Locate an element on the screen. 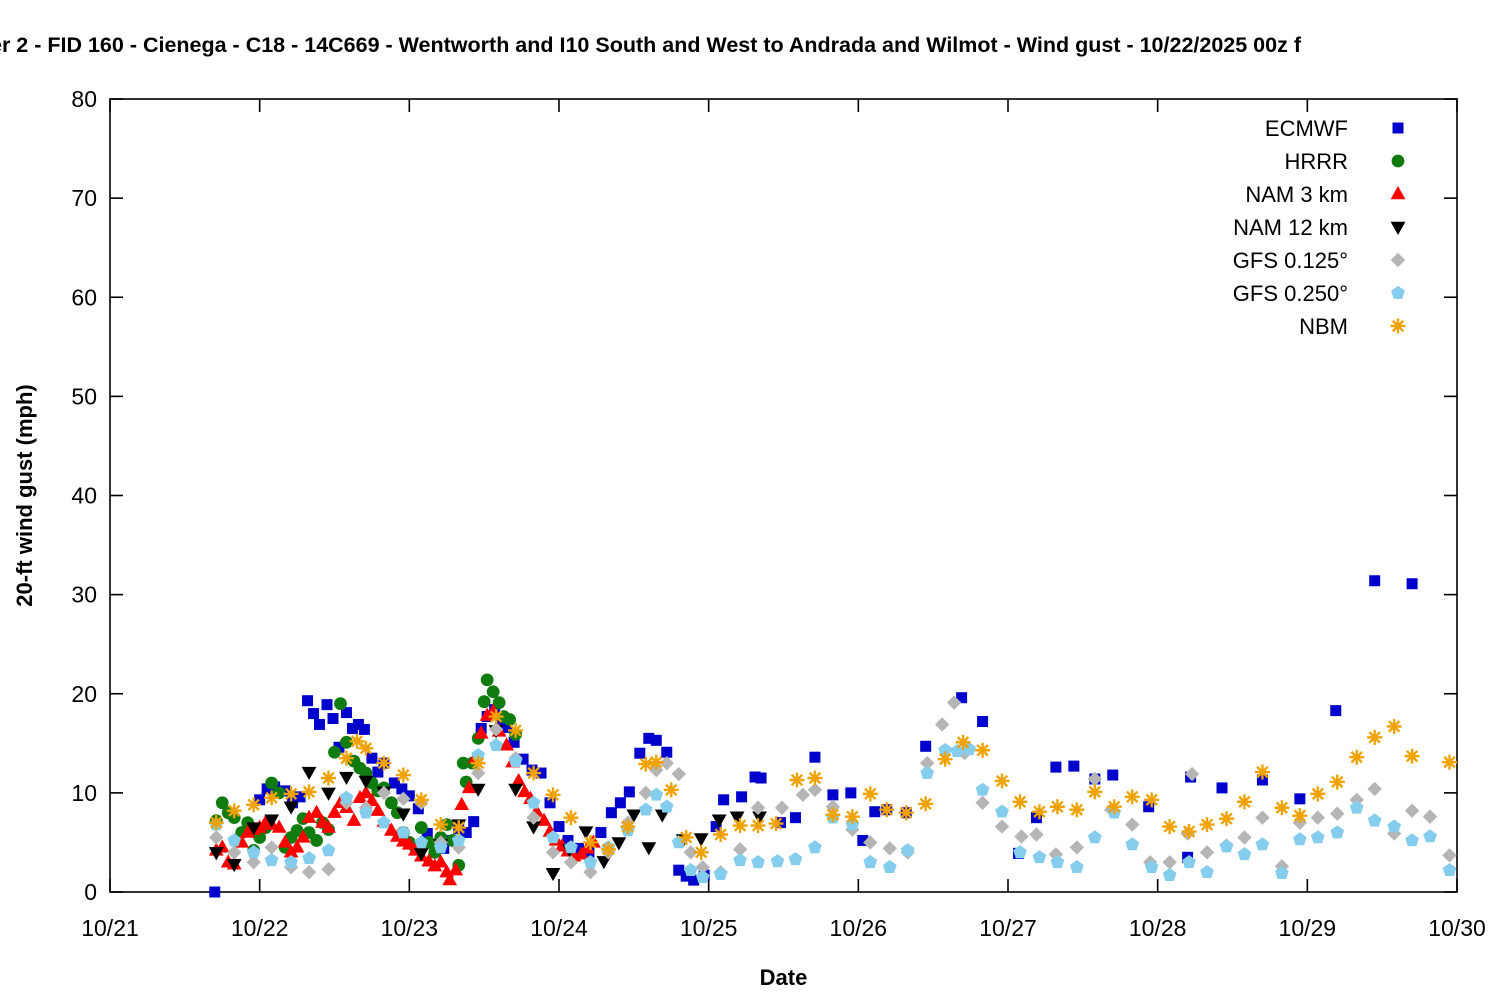 The width and height of the screenshot is (1500, 1000). legend-item-hrrr: HRRR is located at coordinates (1344, 161).